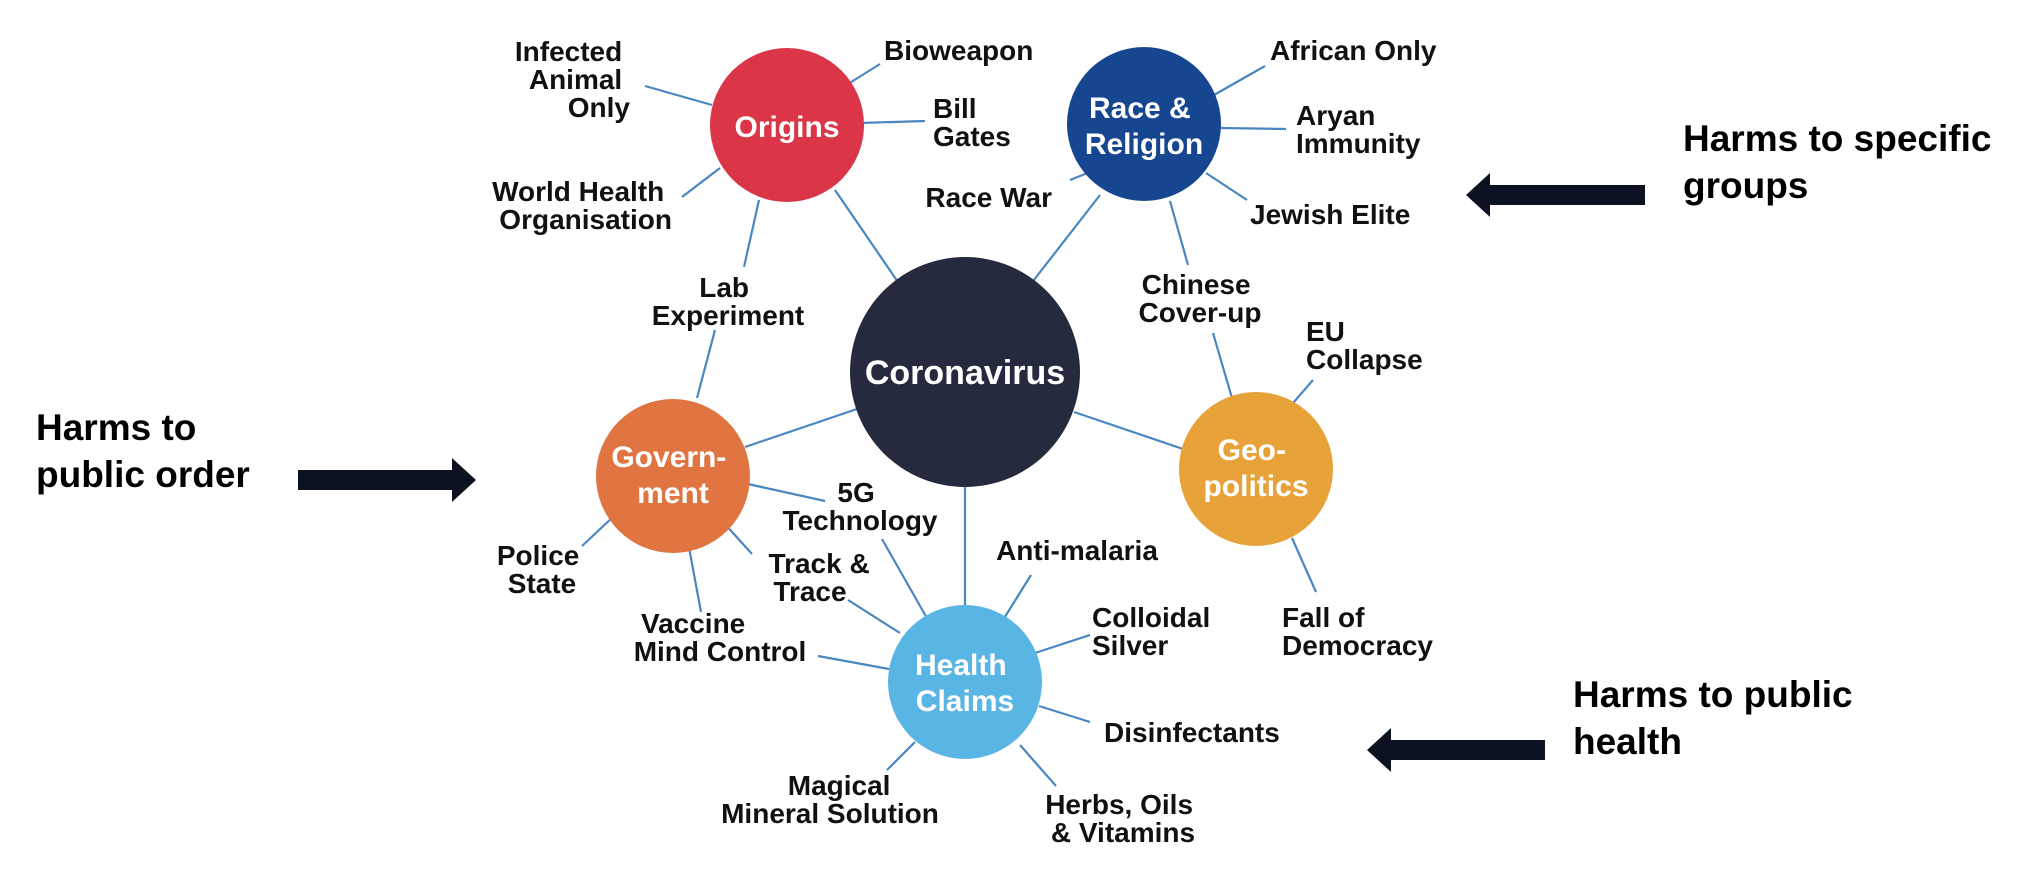 This screenshot has width=2038, height=888. Describe the element at coordinates (874, 616) in the screenshot. I see `edge-track-trace-health` at that location.